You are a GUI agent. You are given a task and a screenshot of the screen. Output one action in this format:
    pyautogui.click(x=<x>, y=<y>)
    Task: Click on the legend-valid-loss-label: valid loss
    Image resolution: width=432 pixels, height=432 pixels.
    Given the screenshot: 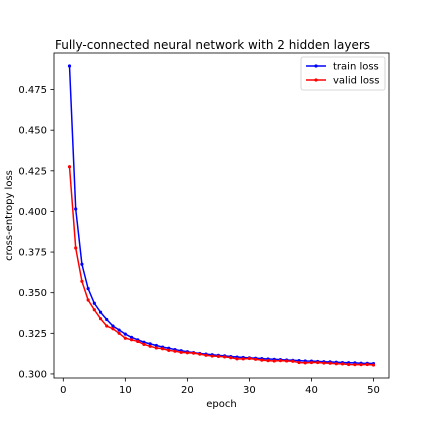 What is the action you would take?
    pyautogui.click(x=356, y=81)
    